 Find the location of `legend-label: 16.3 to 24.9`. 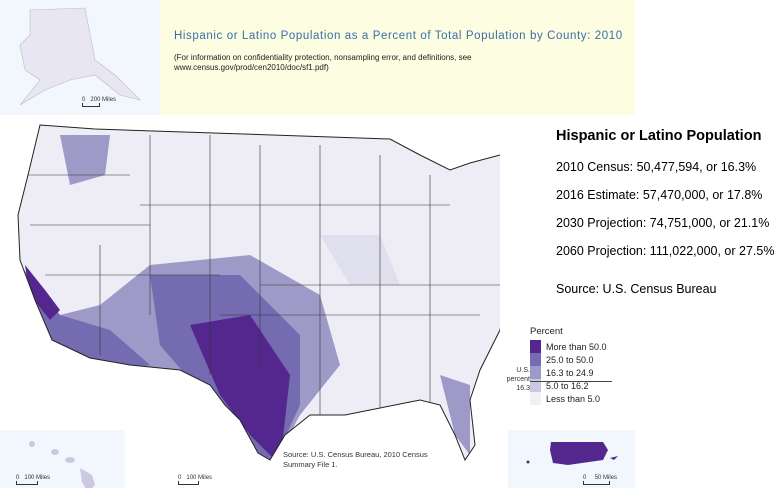

legend-label: 16.3 to 24.9 is located at coordinates (570, 372).